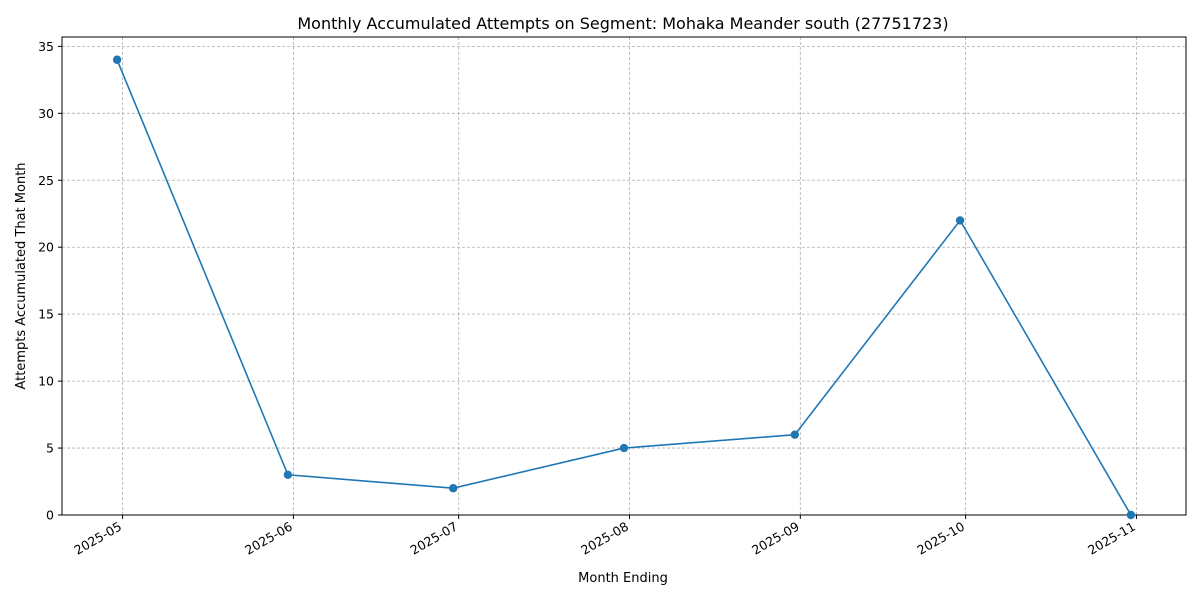 This screenshot has width=1200, height=600. What do you see at coordinates (604, 538) in the screenshot?
I see `x-tick-label: 2025-08` at bounding box center [604, 538].